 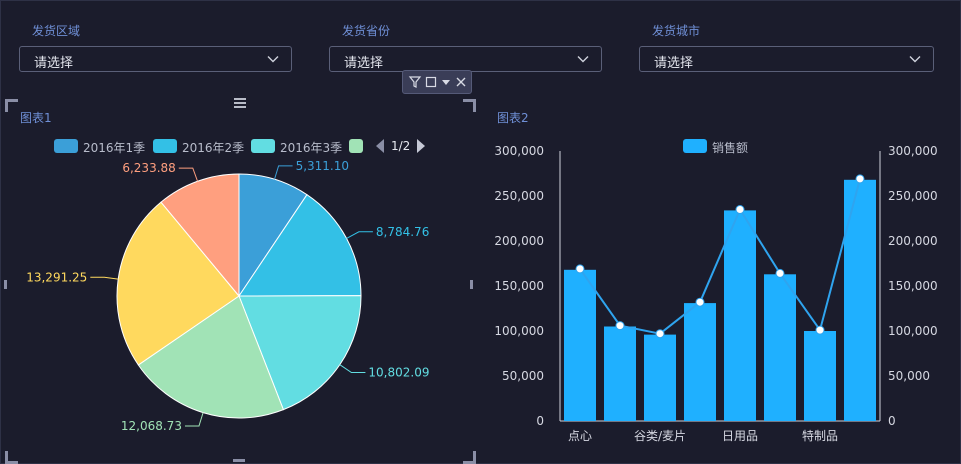 I want to click on region-select: 请选择, so click(x=155, y=59).